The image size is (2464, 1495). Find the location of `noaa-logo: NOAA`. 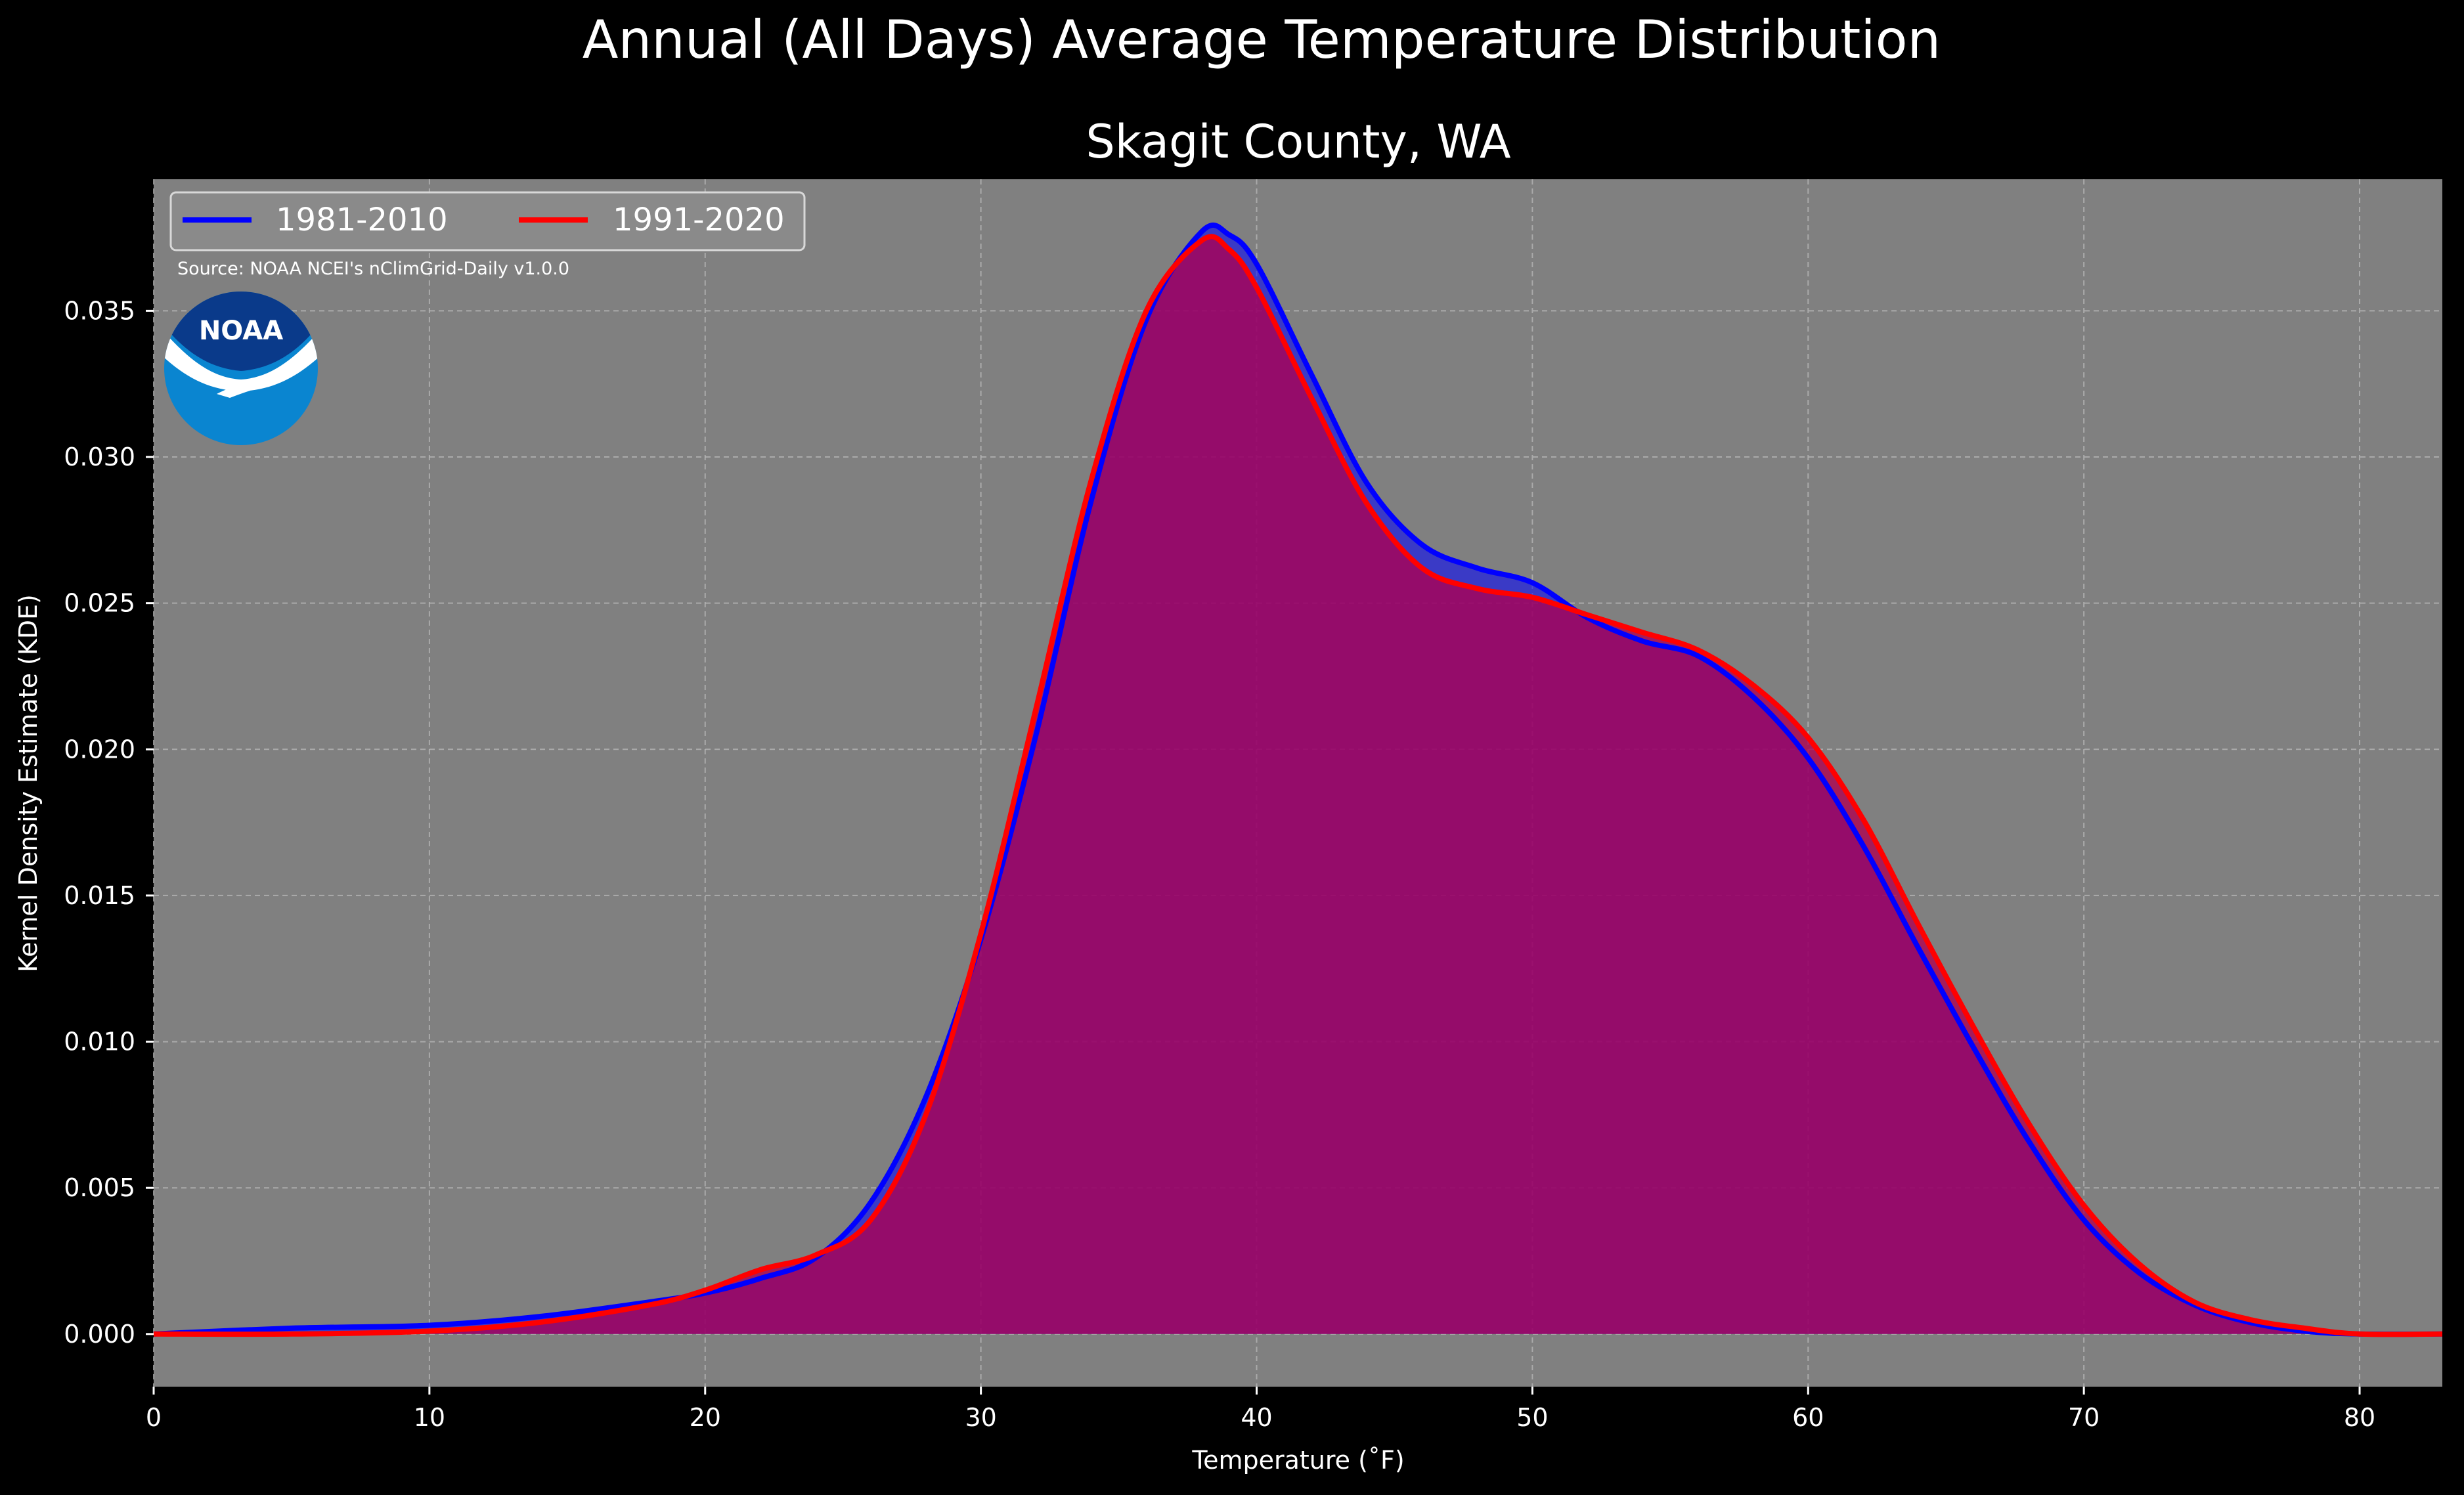

noaa-logo: NOAA is located at coordinates (241, 368).